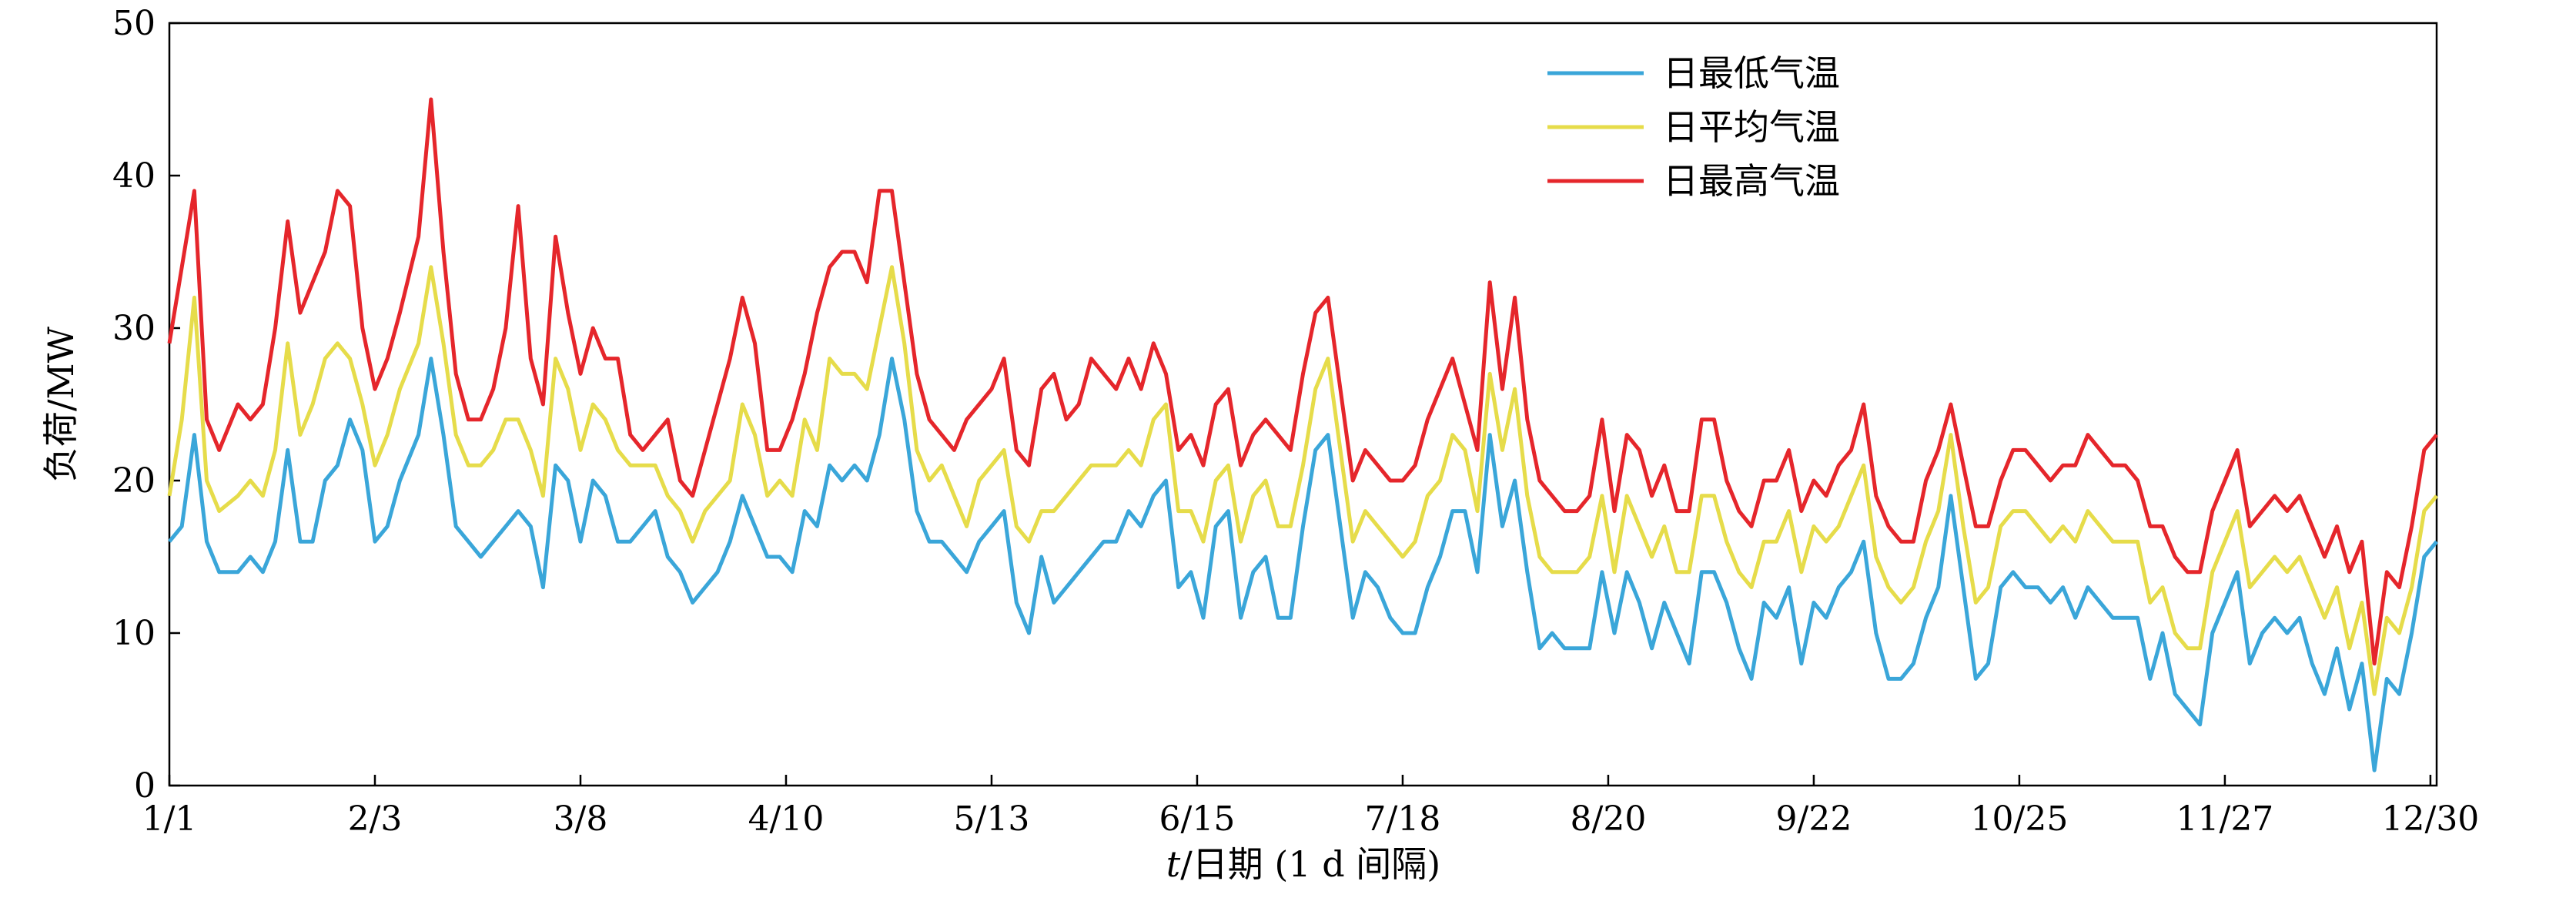 The image size is (2576, 898). What do you see at coordinates (170, 819) in the screenshot?
I see `x-tick-label: 1/1` at bounding box center [170, 819].